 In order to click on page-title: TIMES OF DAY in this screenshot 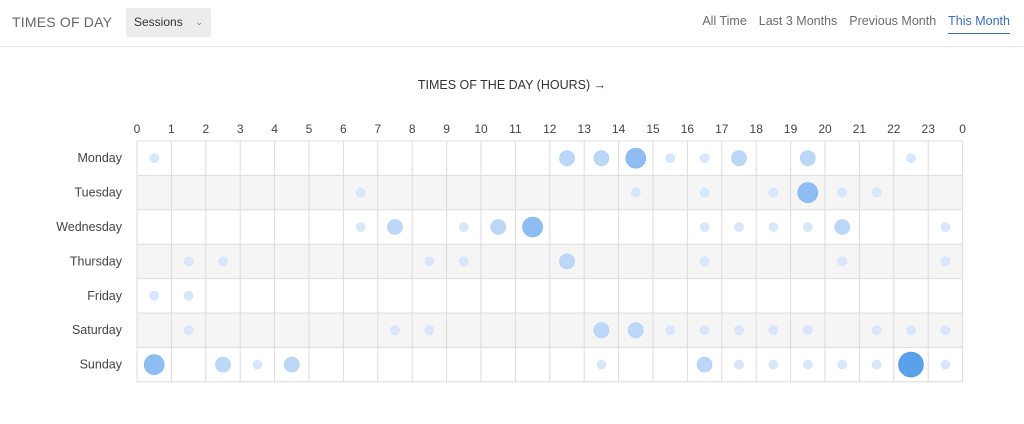, I will do `click(62, 22)`.